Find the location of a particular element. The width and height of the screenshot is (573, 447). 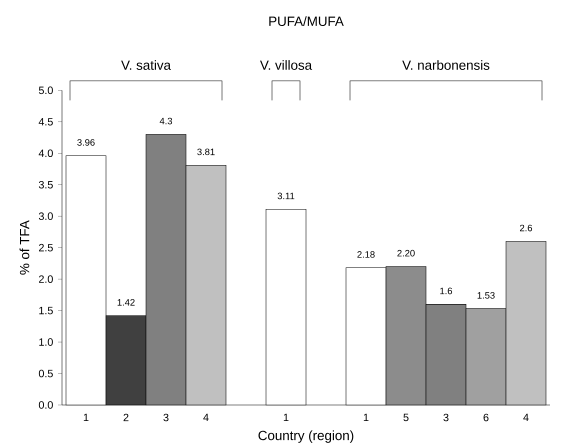

y-tick-label: 4.0 is located at coordinates (45, 153).